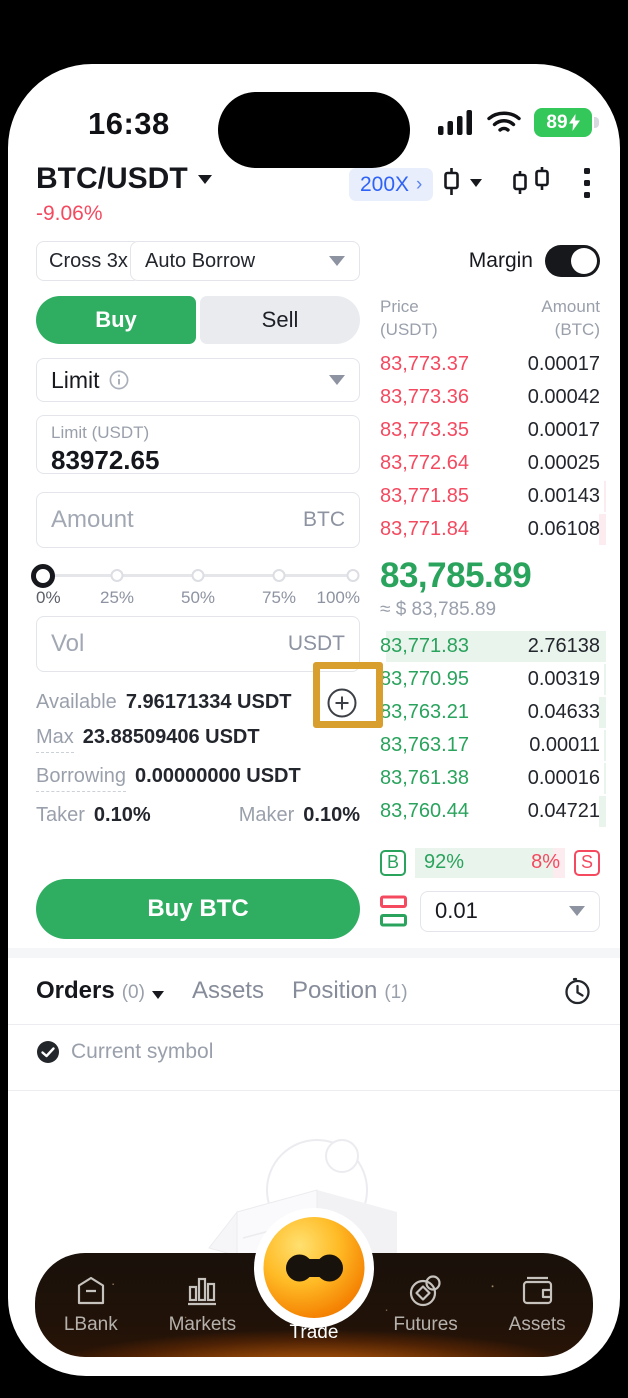 Image resolution: width=628 pixels, height=1398 pixels. I want to click on borrowing-label: Borrowing, so click(81, 778).